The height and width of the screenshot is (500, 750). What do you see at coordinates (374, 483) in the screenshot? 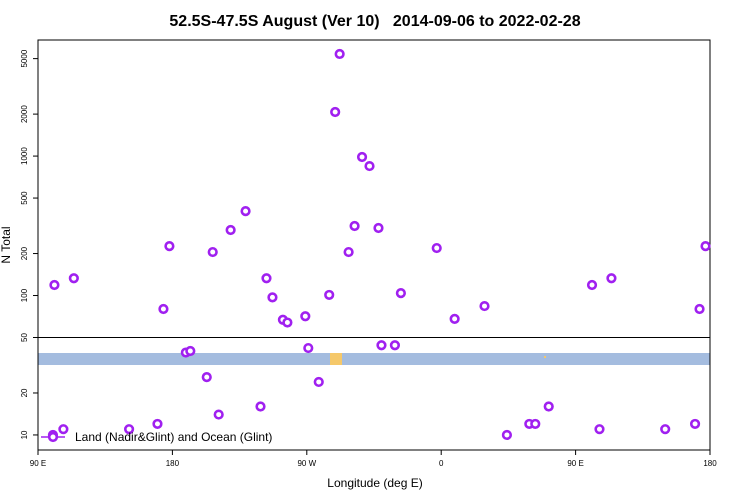
I see `x-axis-label: Longitude (deg E)` at bounding box center [374, 483].